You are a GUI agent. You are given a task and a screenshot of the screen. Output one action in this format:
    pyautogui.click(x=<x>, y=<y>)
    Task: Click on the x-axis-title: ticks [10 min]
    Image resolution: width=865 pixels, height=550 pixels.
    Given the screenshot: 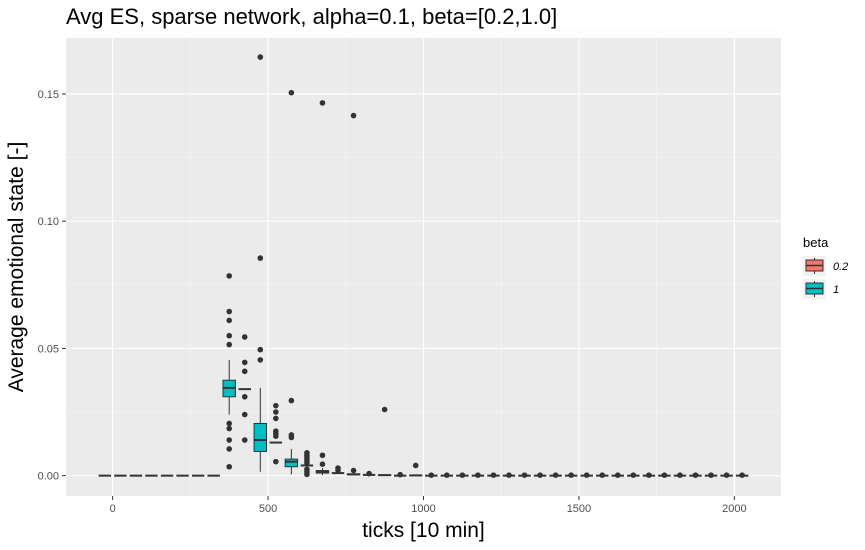 What is the action you would take?
    pyautogui.click(x=423, y=530)
    